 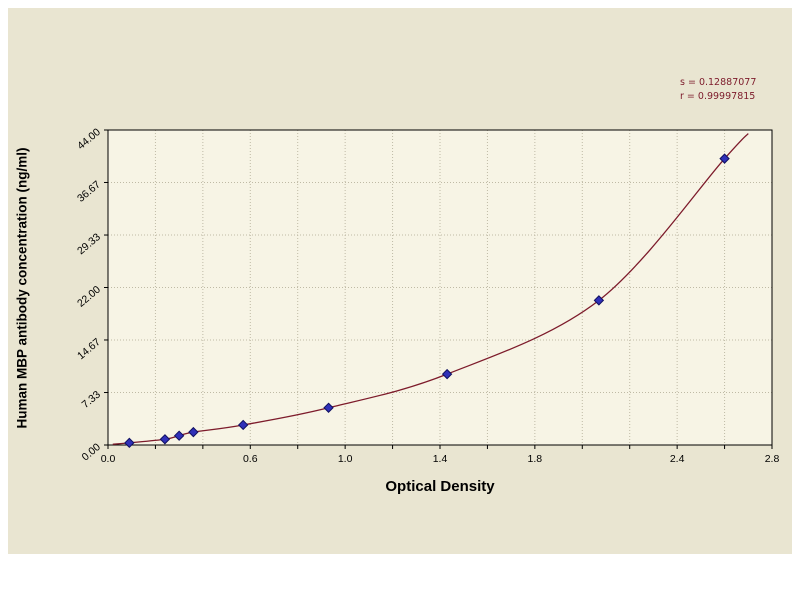 What do you see at coordinates (89, 349) in the screenshot?
I see `y-tick-label: 14.67` at bounding box center [89, 349].